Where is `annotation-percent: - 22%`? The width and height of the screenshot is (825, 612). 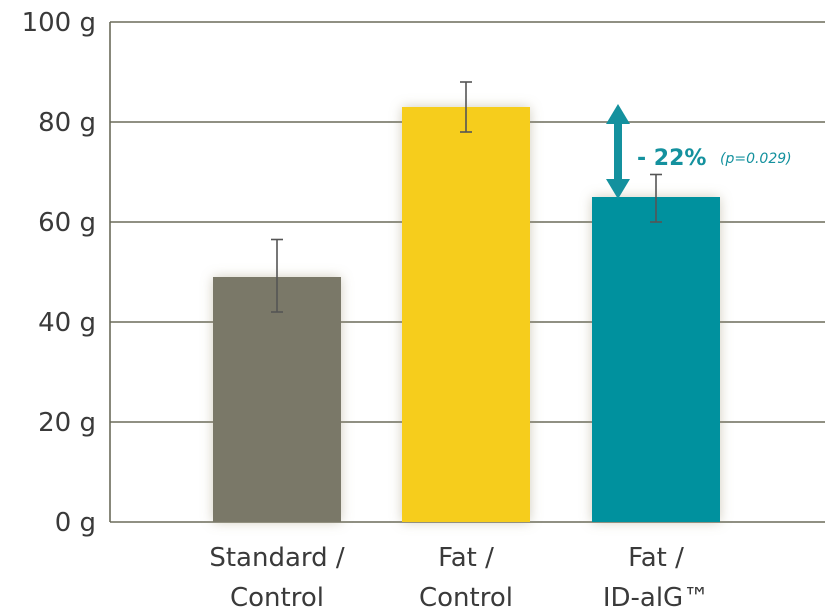
annotation-percent: - 22% is located at coordinates (671, 158).